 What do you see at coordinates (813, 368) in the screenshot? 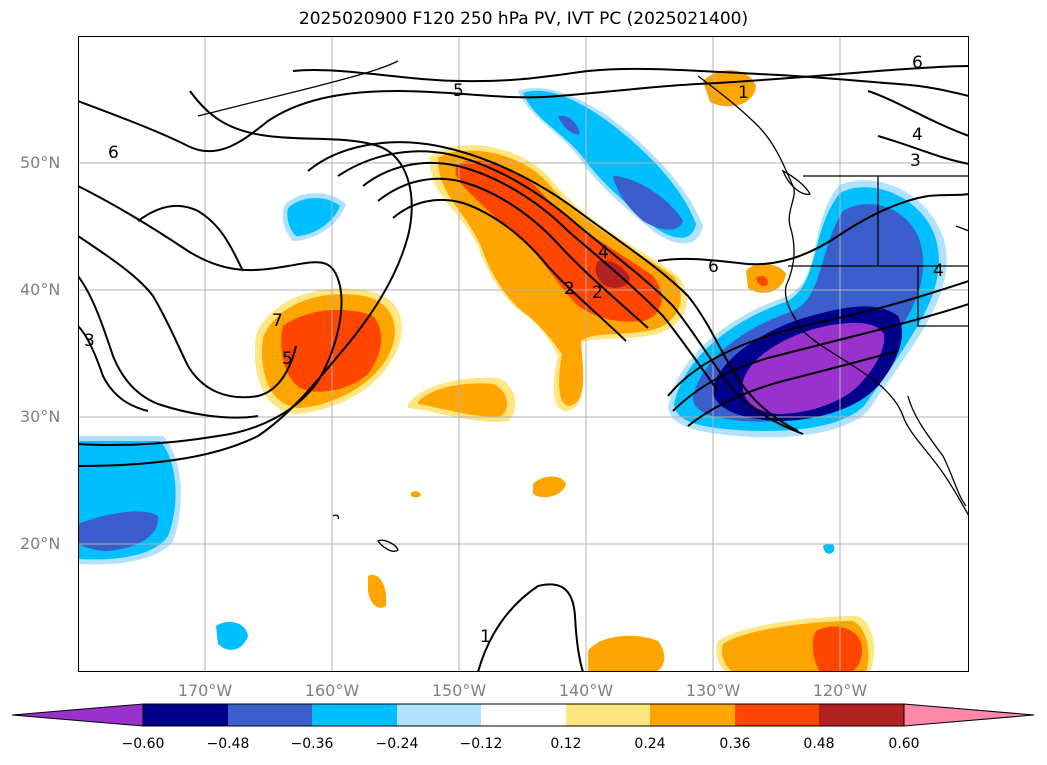
I see `shade-coast-purple` at bounding box center [813, 368].